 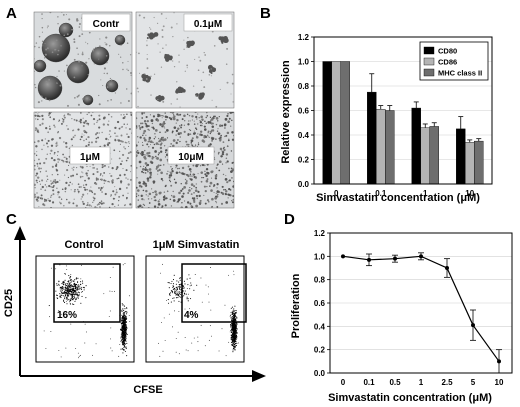 I want to click on gate-simvastatin, so click(x=214, y=293).